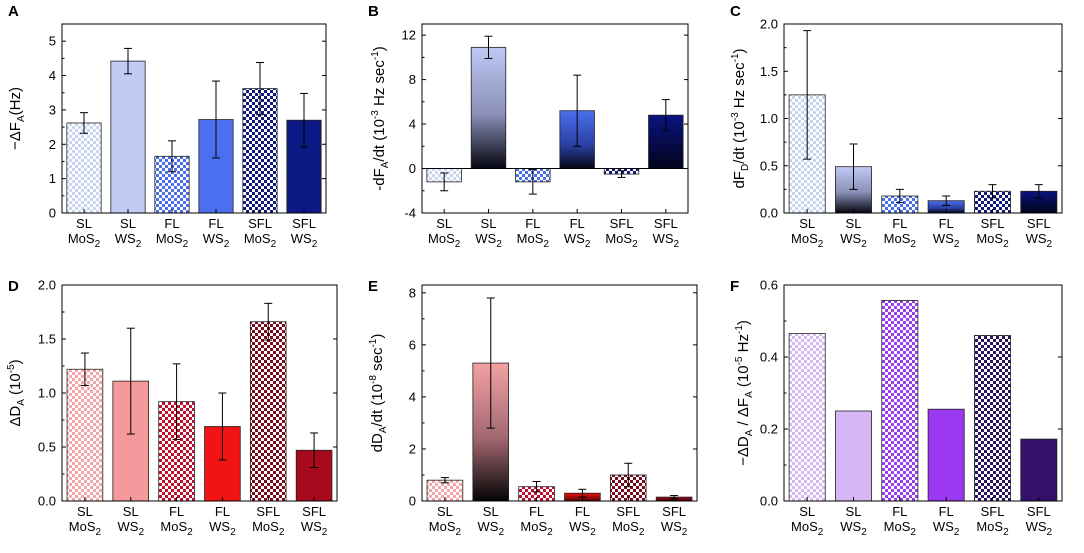 The width and height of the screenshot is (1084, 553). I want to click on y-axis-label: −ΔFA(Hz), so click(17, 118).